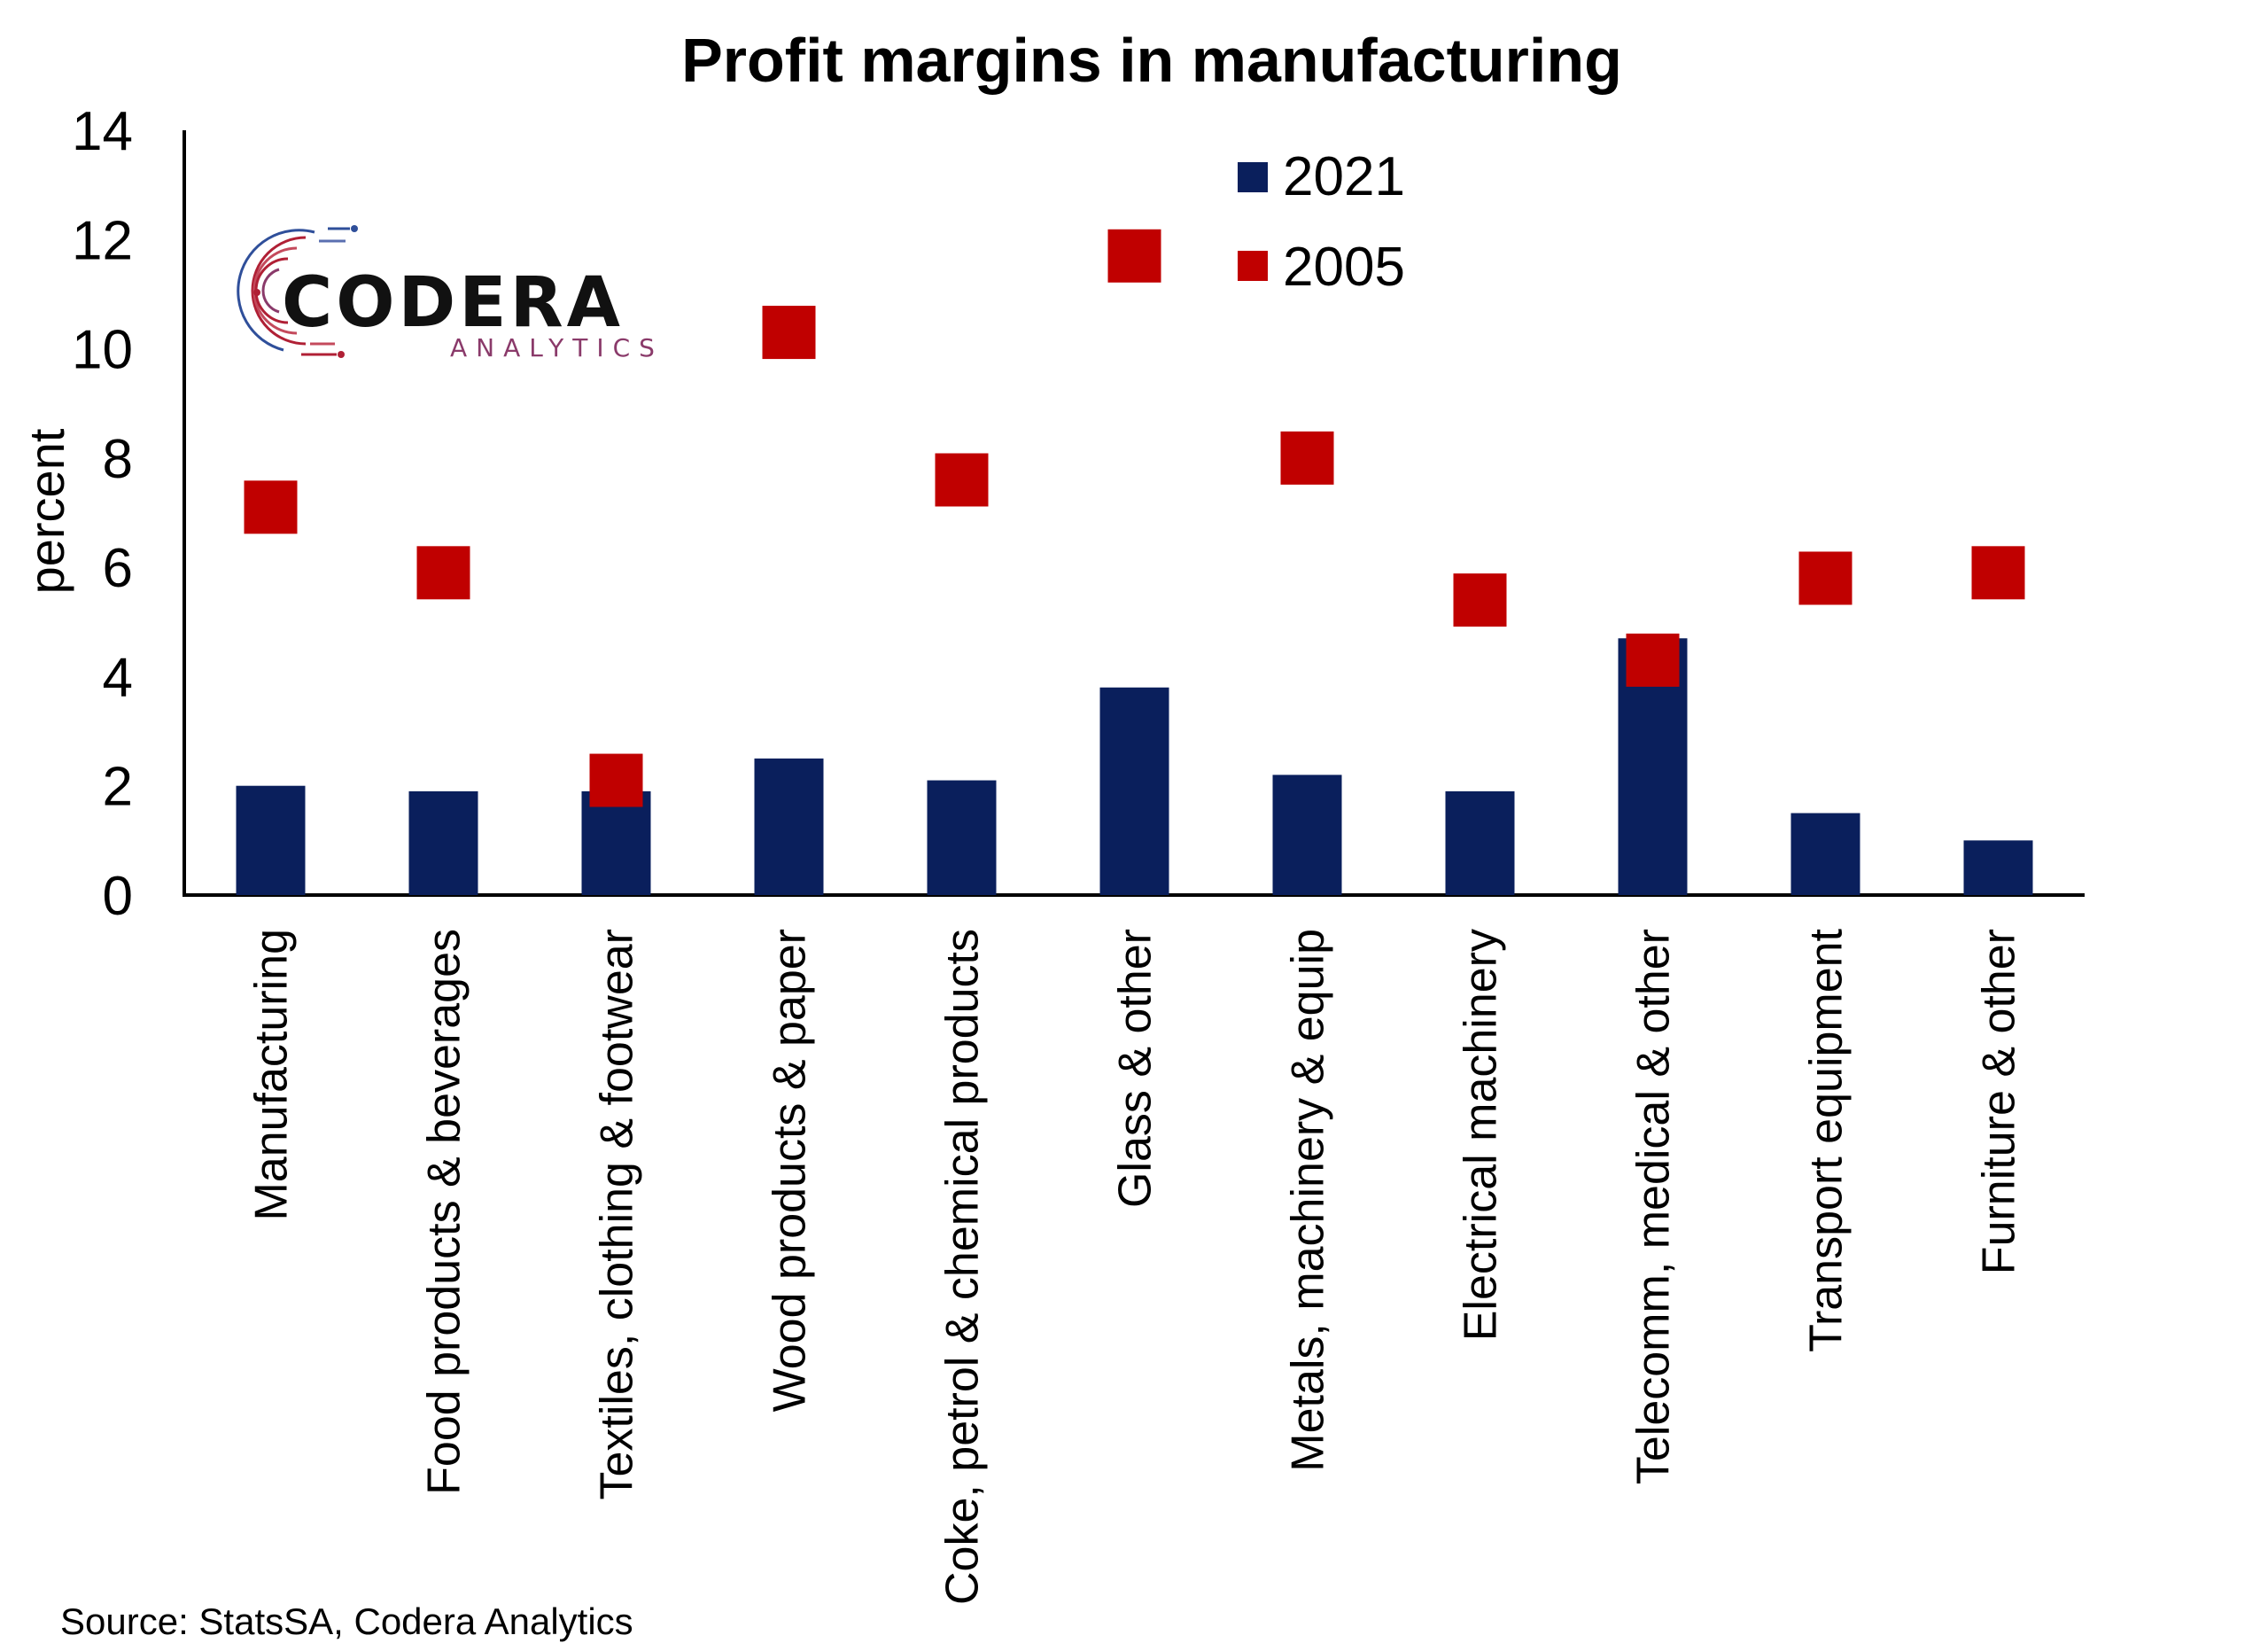 The image size is (2268, 1643). I want to click on legend-label-2021: 2021, so click(1344, 176).